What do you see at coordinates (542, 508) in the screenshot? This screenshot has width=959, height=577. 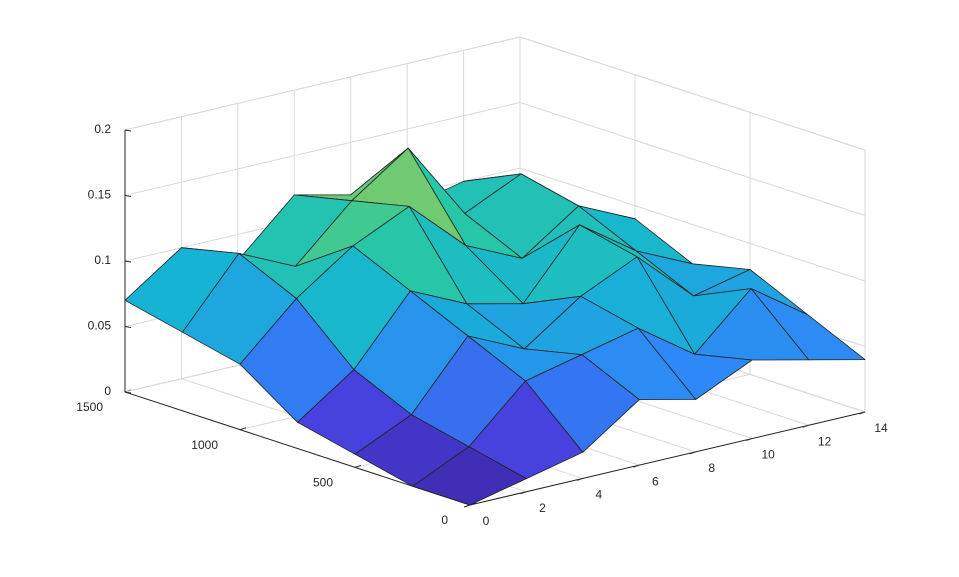 I see `x-tick-label: 2` at bounding box center [542, 508].